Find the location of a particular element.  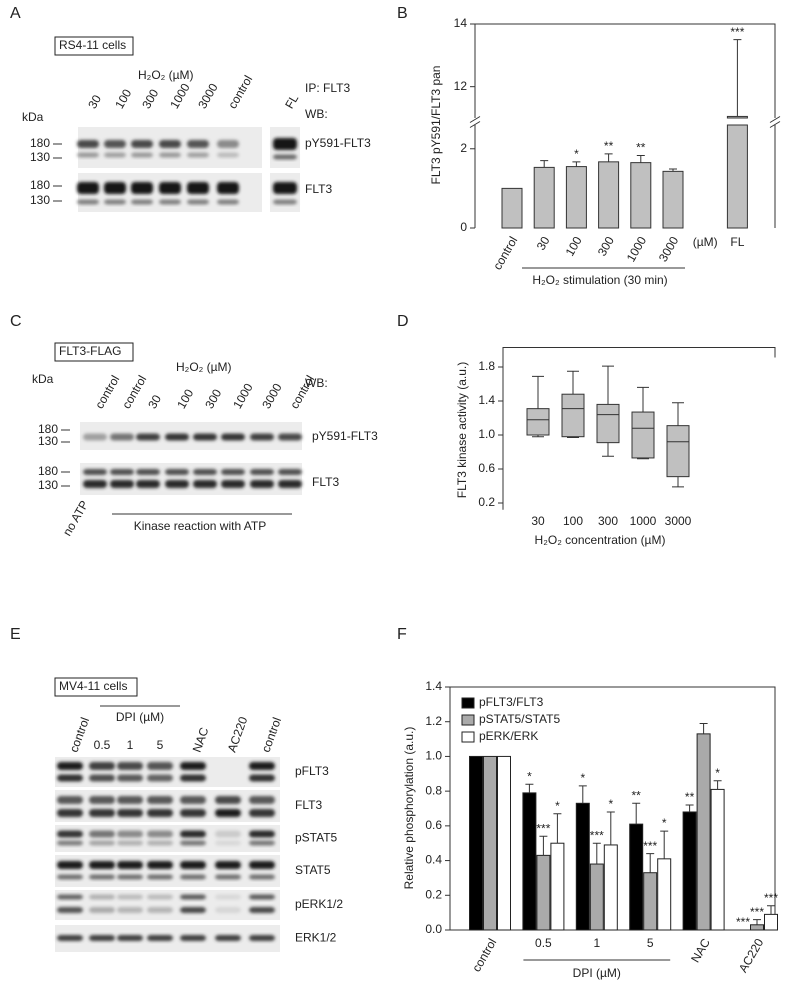

y-tick-label: 0.2 is located at coordinates (433, 894).